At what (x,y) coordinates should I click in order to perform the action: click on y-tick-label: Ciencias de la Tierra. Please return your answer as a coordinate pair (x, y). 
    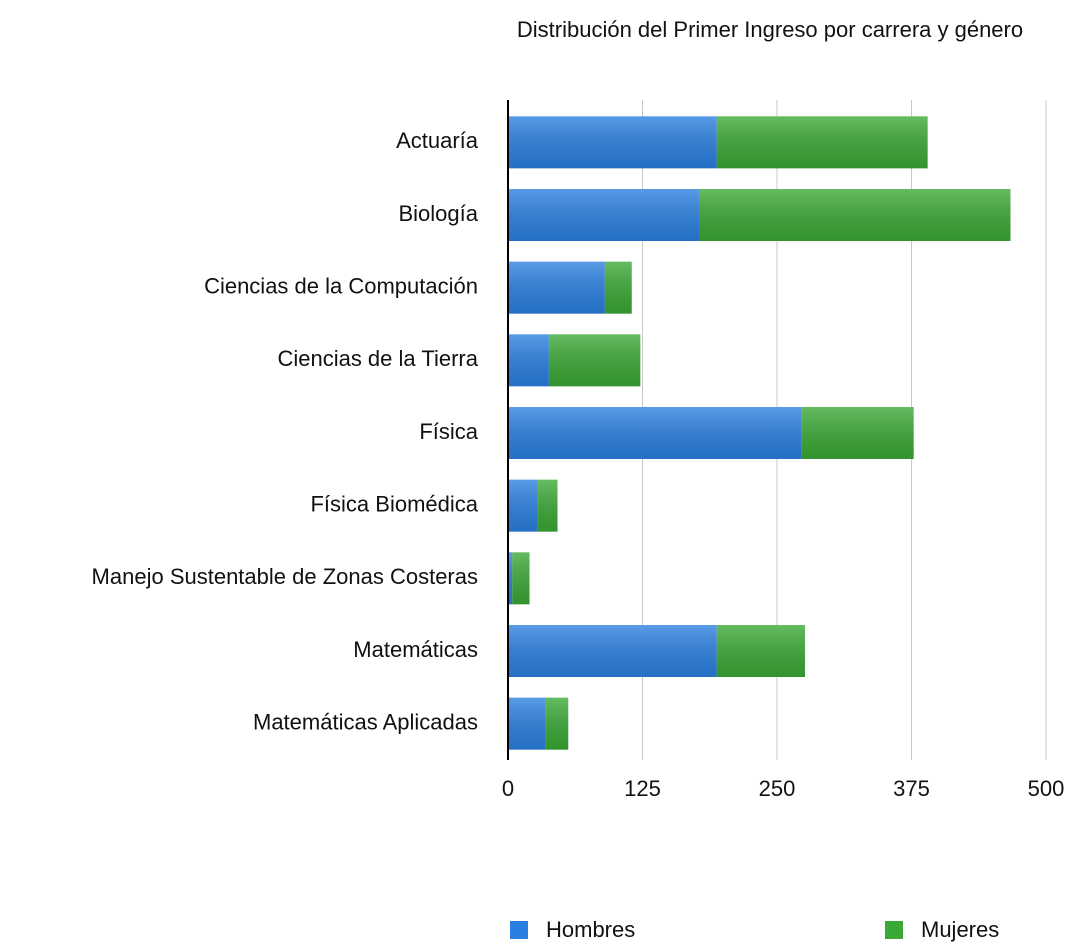
    Looking at the image, I should click on (377, 358).